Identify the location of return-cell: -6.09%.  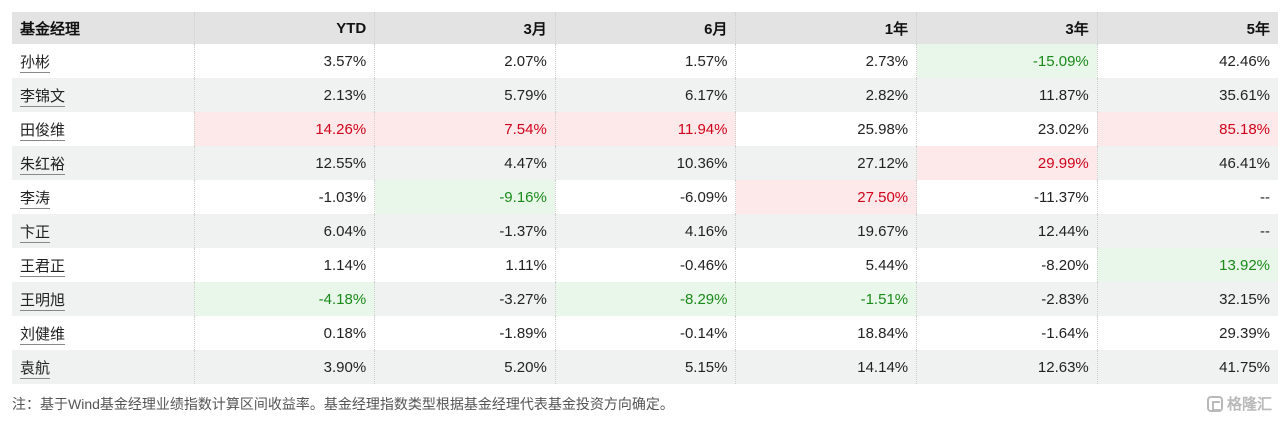
(646, 197).